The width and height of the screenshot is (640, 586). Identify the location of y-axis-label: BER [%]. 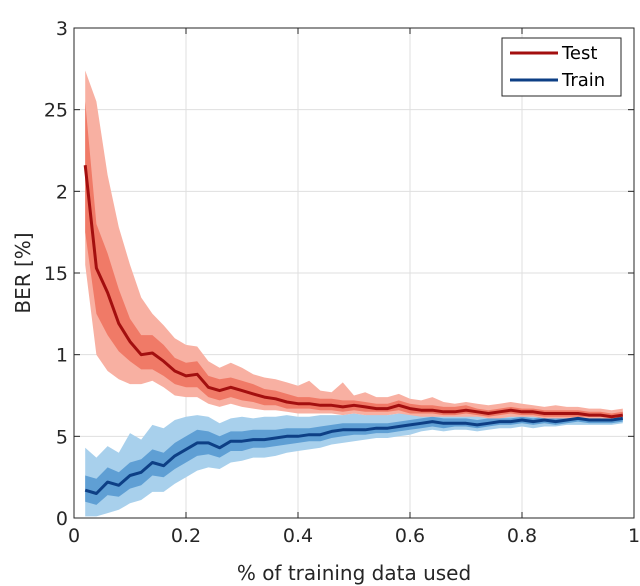
(23, 272).